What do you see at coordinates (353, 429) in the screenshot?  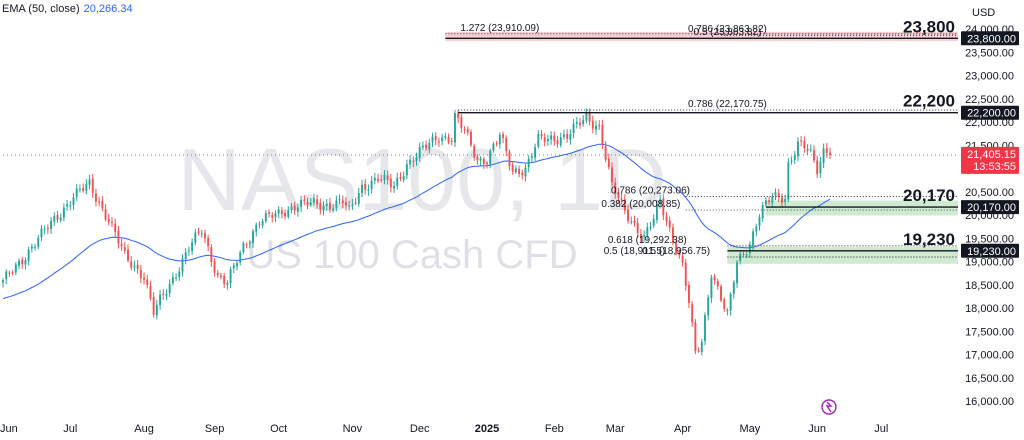 I see `time-tick-Nov: Nov` at bounding box center [353, 429].